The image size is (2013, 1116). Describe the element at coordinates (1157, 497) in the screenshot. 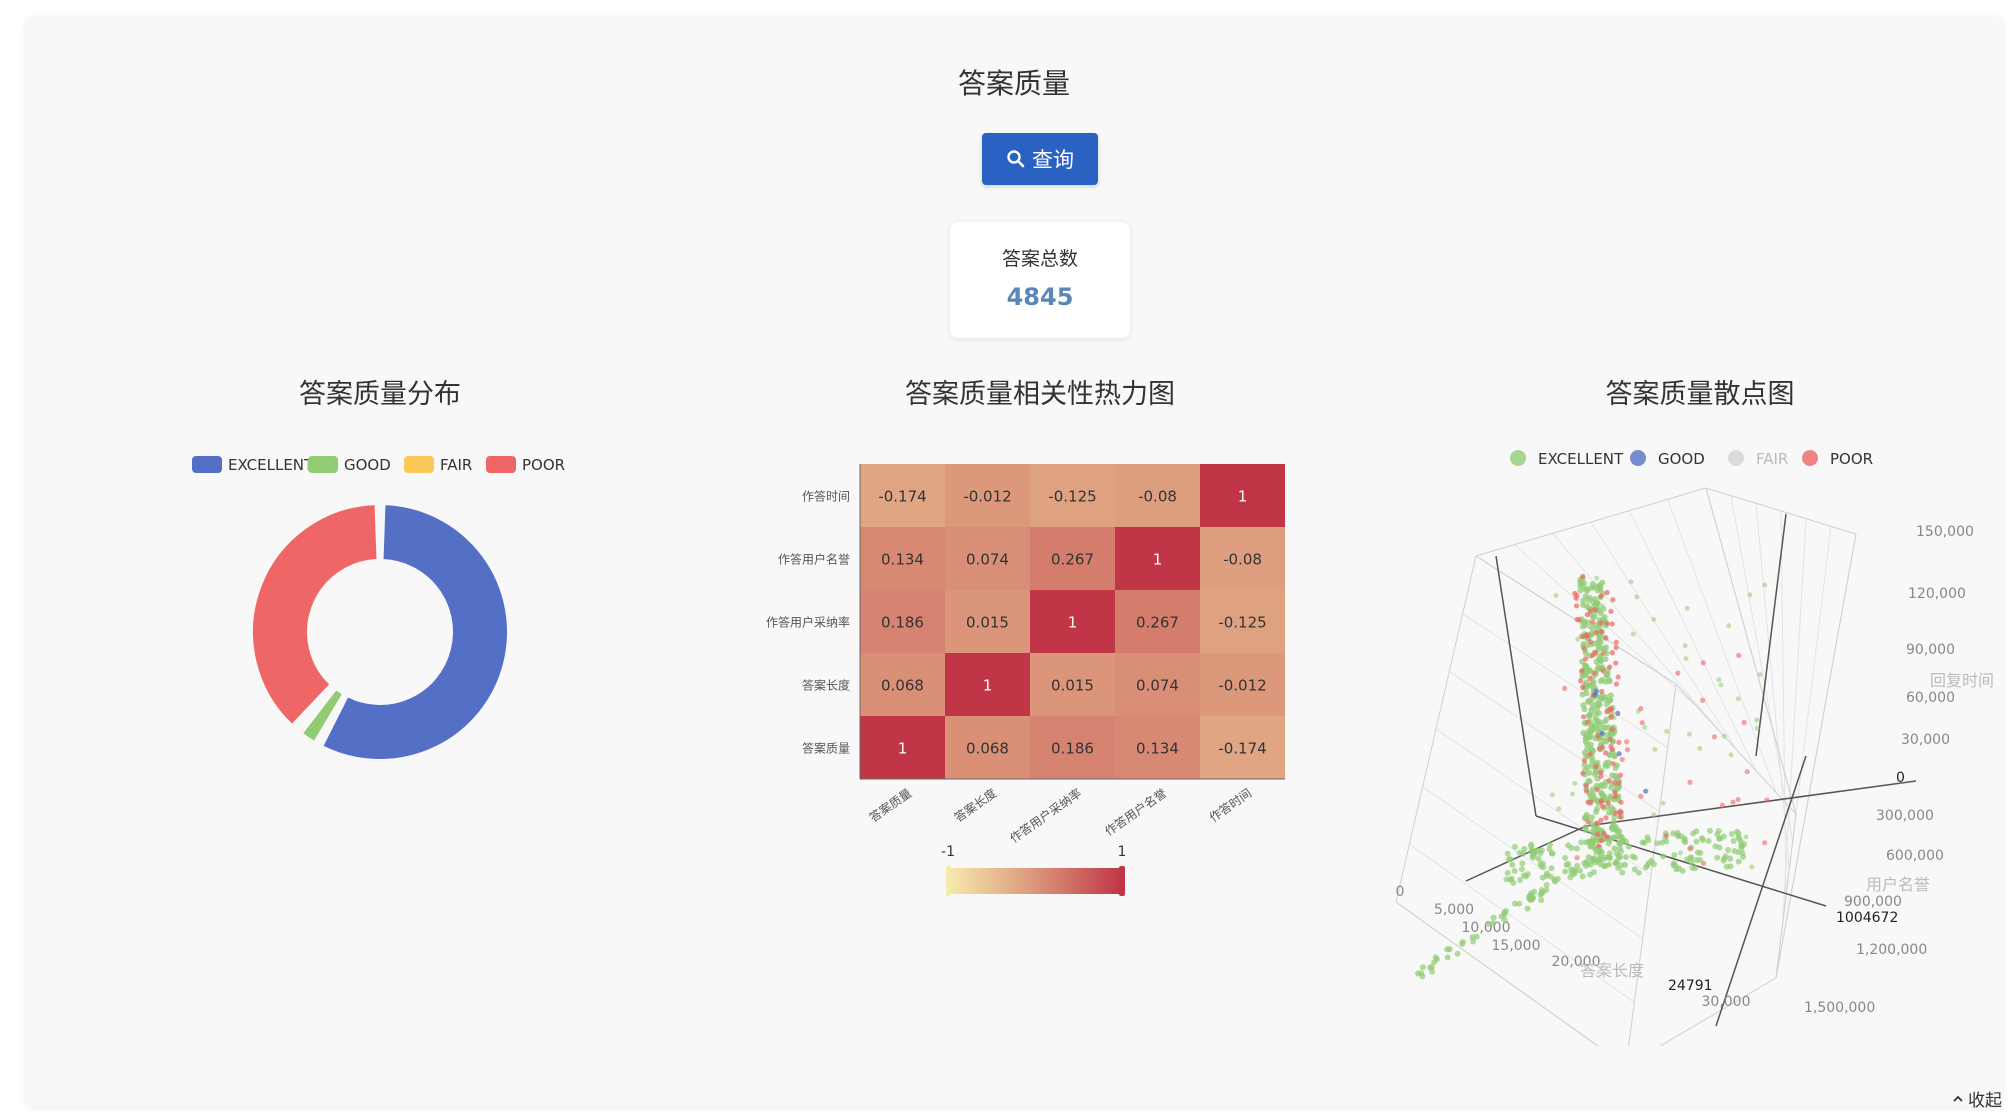

I see `heatmap-cell-label: -0.08` at that location.